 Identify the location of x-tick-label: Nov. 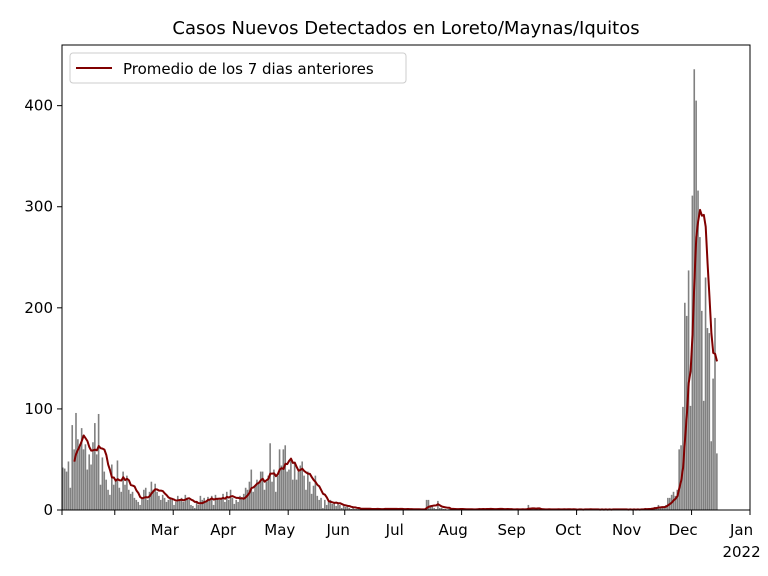
(626, 530).